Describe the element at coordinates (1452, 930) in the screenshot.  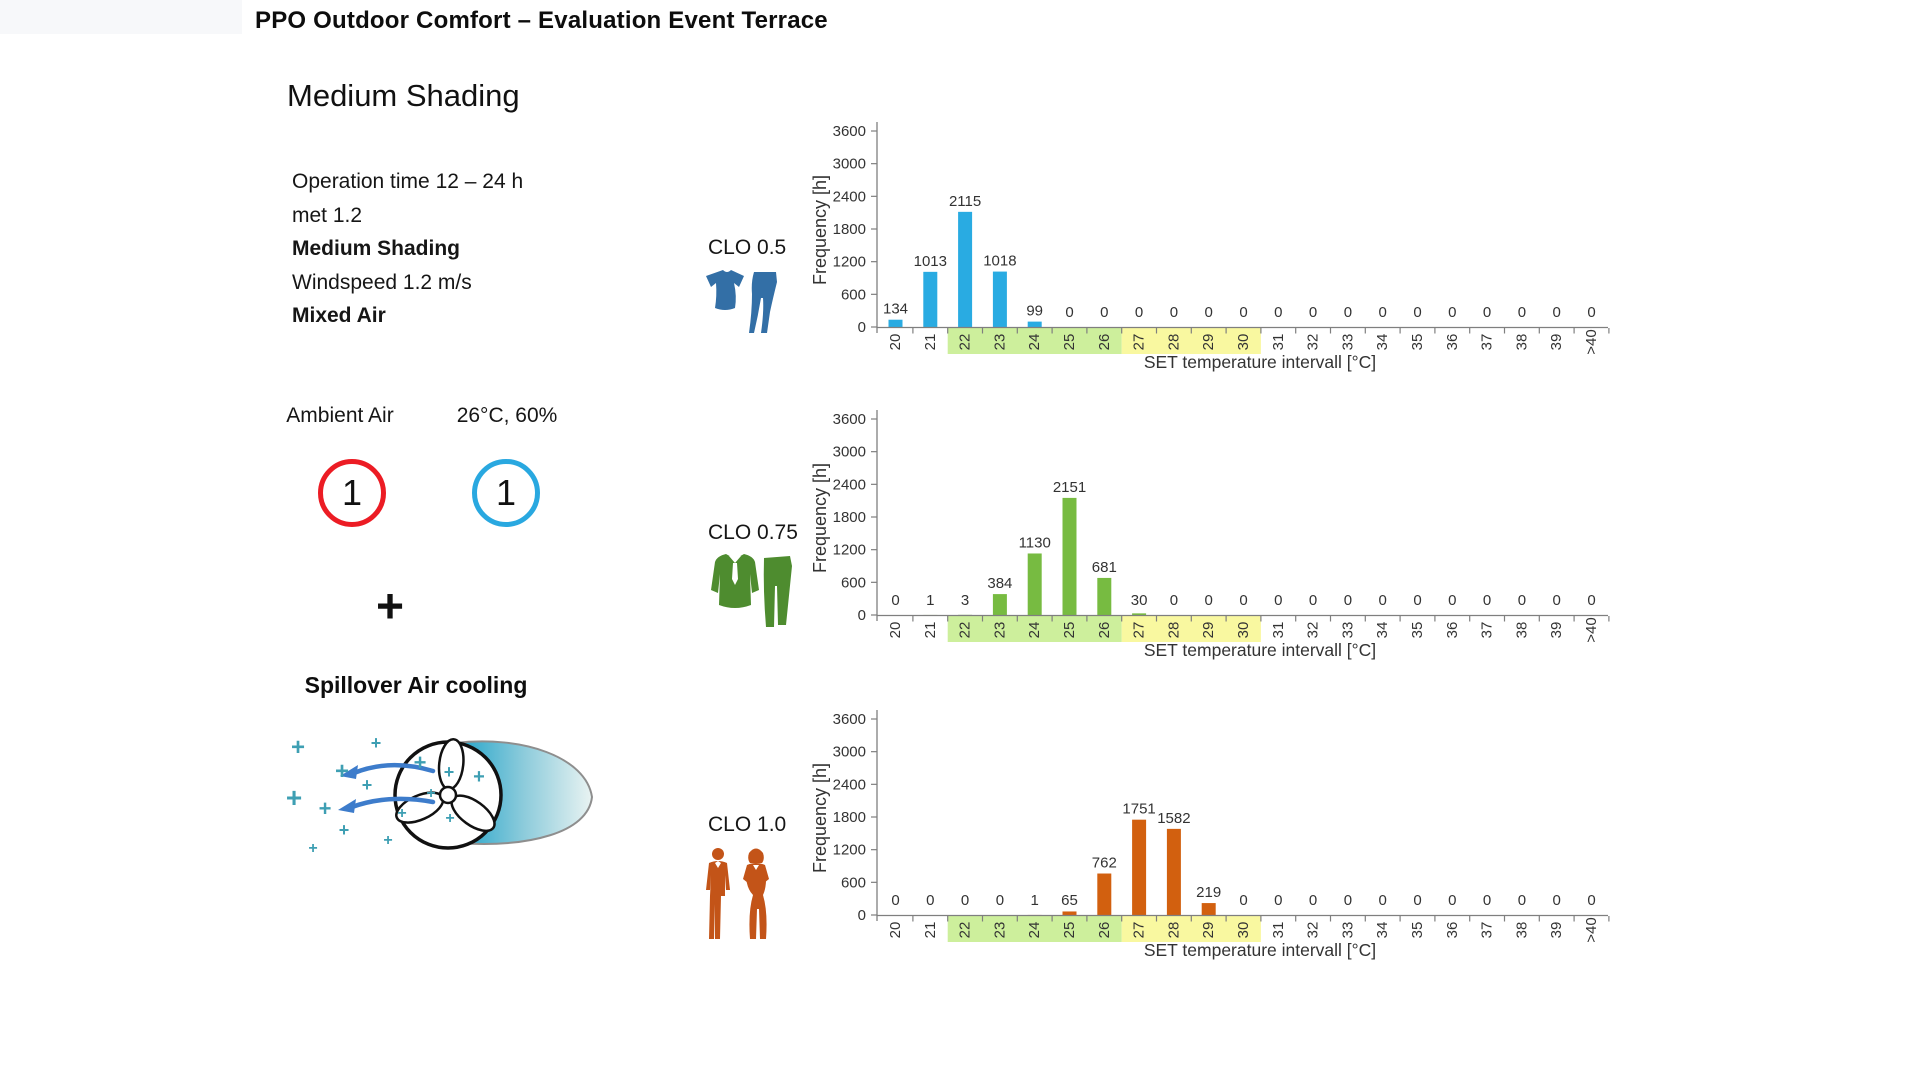
I see `x-category-label: 36` at that location.